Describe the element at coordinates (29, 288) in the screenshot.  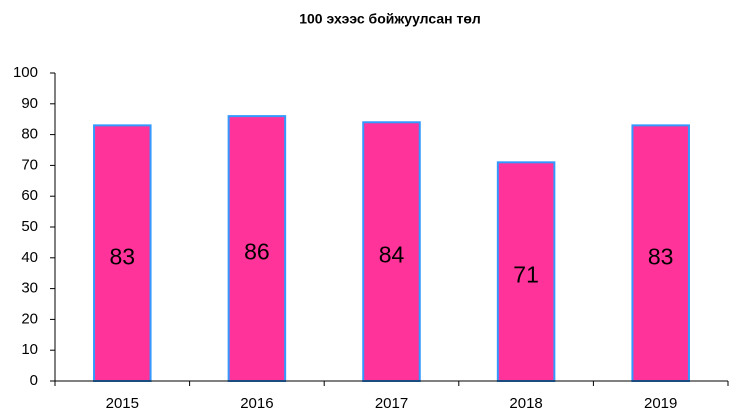
I see `y-tick-label: 30` at that location.